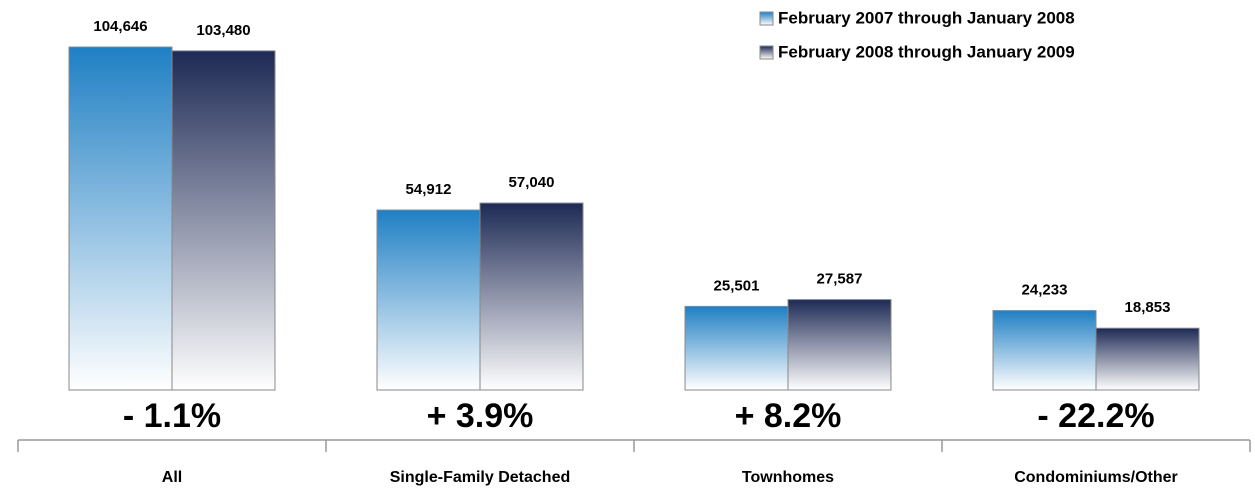 This screenshot has width=1255, height=490. Describe the element at coordinates (1095, 416) in the screenshot. I see `annotation: - 22.2%` at that location.